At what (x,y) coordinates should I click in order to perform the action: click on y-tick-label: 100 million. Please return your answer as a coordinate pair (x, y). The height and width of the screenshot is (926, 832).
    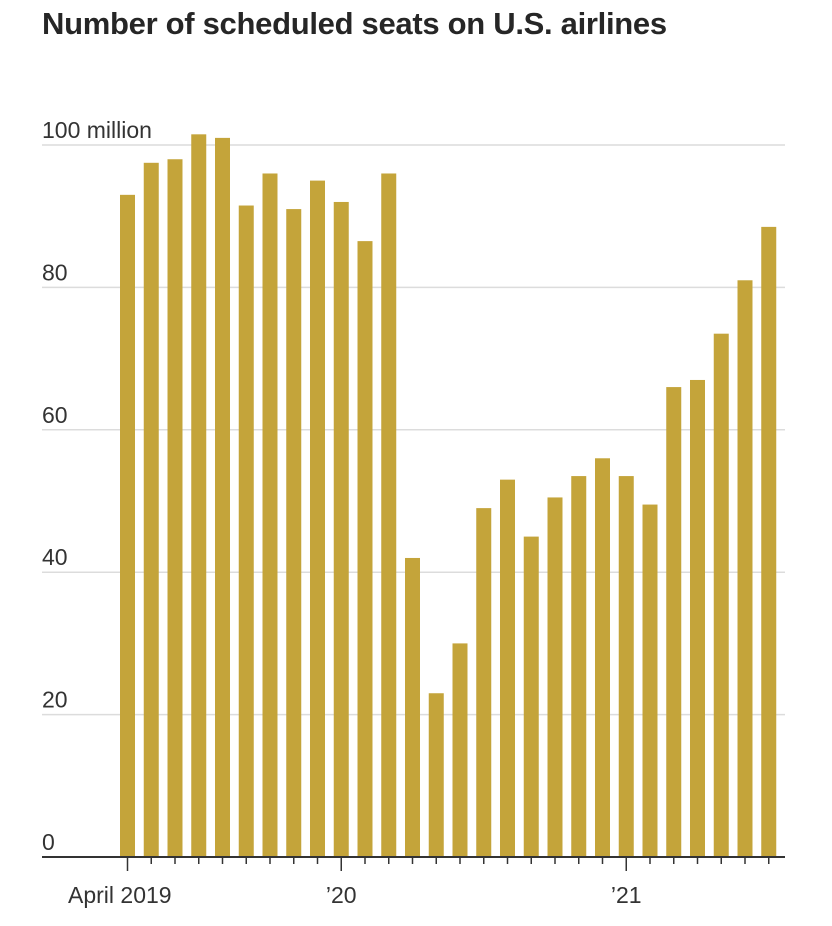
    Looking at the image, I should click on (97, 130).